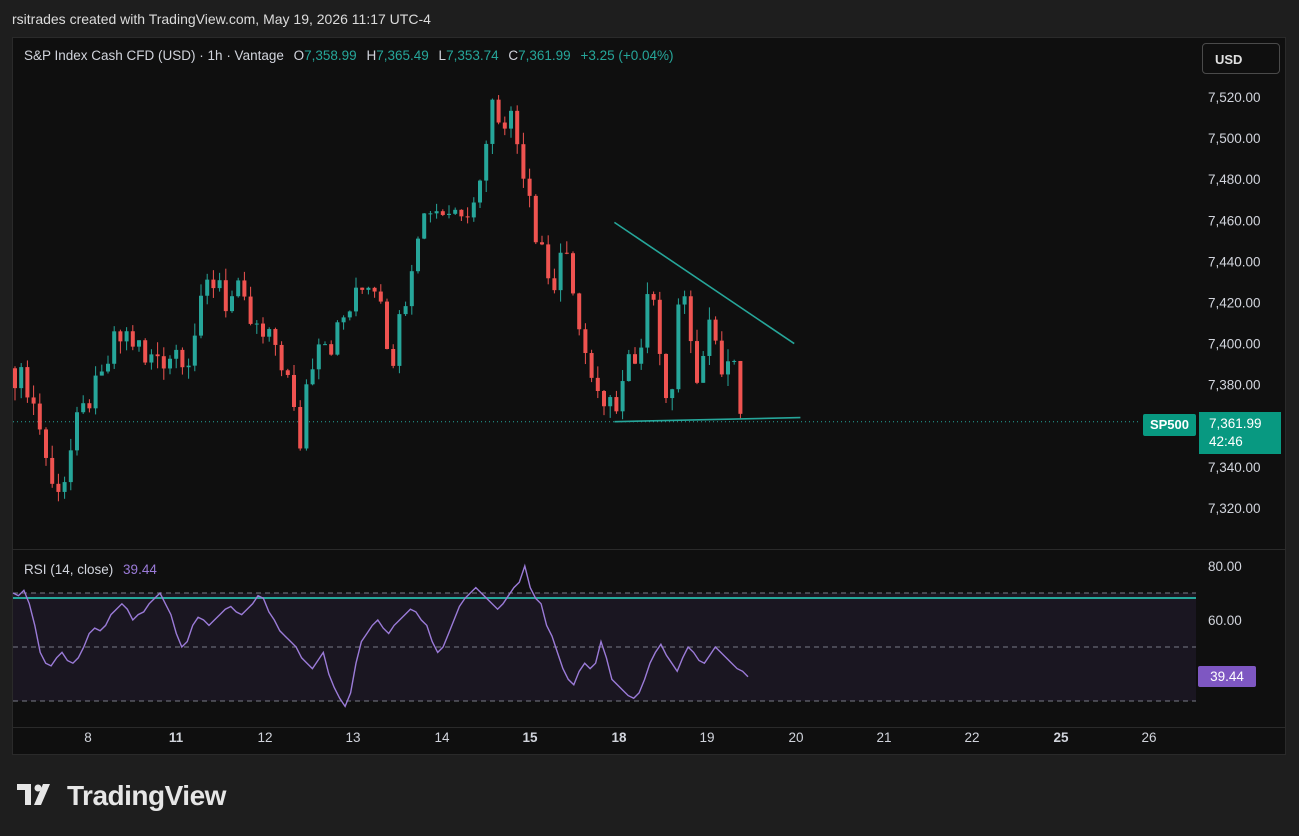 This screenshot has height=836, width=1299. Describe the element at coordinates (795, 737) in the screenshot. I see `time-tick-label: 20` at that location.